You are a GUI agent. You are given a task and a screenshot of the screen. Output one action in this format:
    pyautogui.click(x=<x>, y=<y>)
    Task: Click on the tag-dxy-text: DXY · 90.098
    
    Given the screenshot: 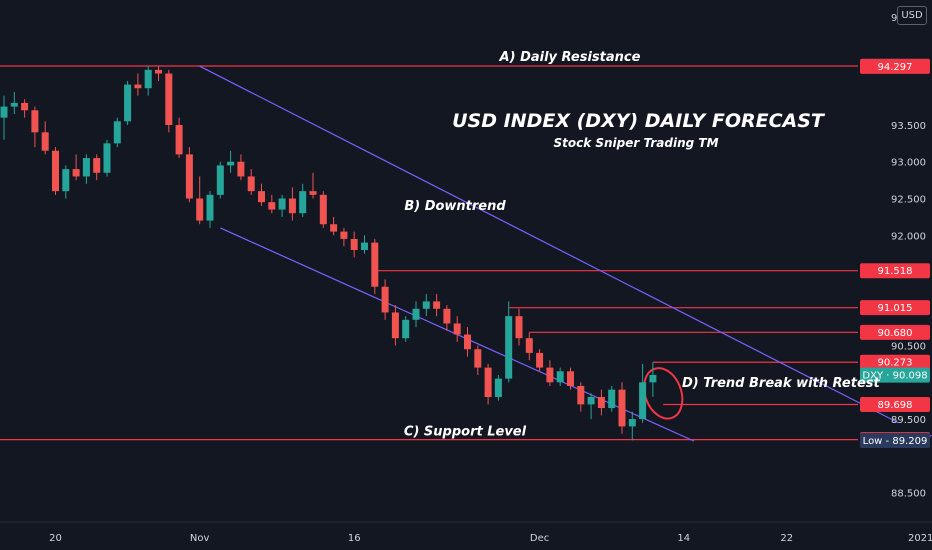 What is the action you would take?
    pyautogui.click(x=894, y=376)
    